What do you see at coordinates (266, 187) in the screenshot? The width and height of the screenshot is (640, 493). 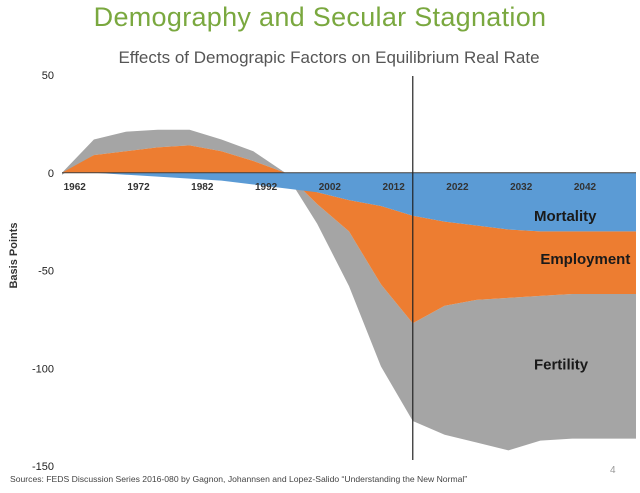 I see `x-tick-label: 1992` at bounding box center [266, 187].